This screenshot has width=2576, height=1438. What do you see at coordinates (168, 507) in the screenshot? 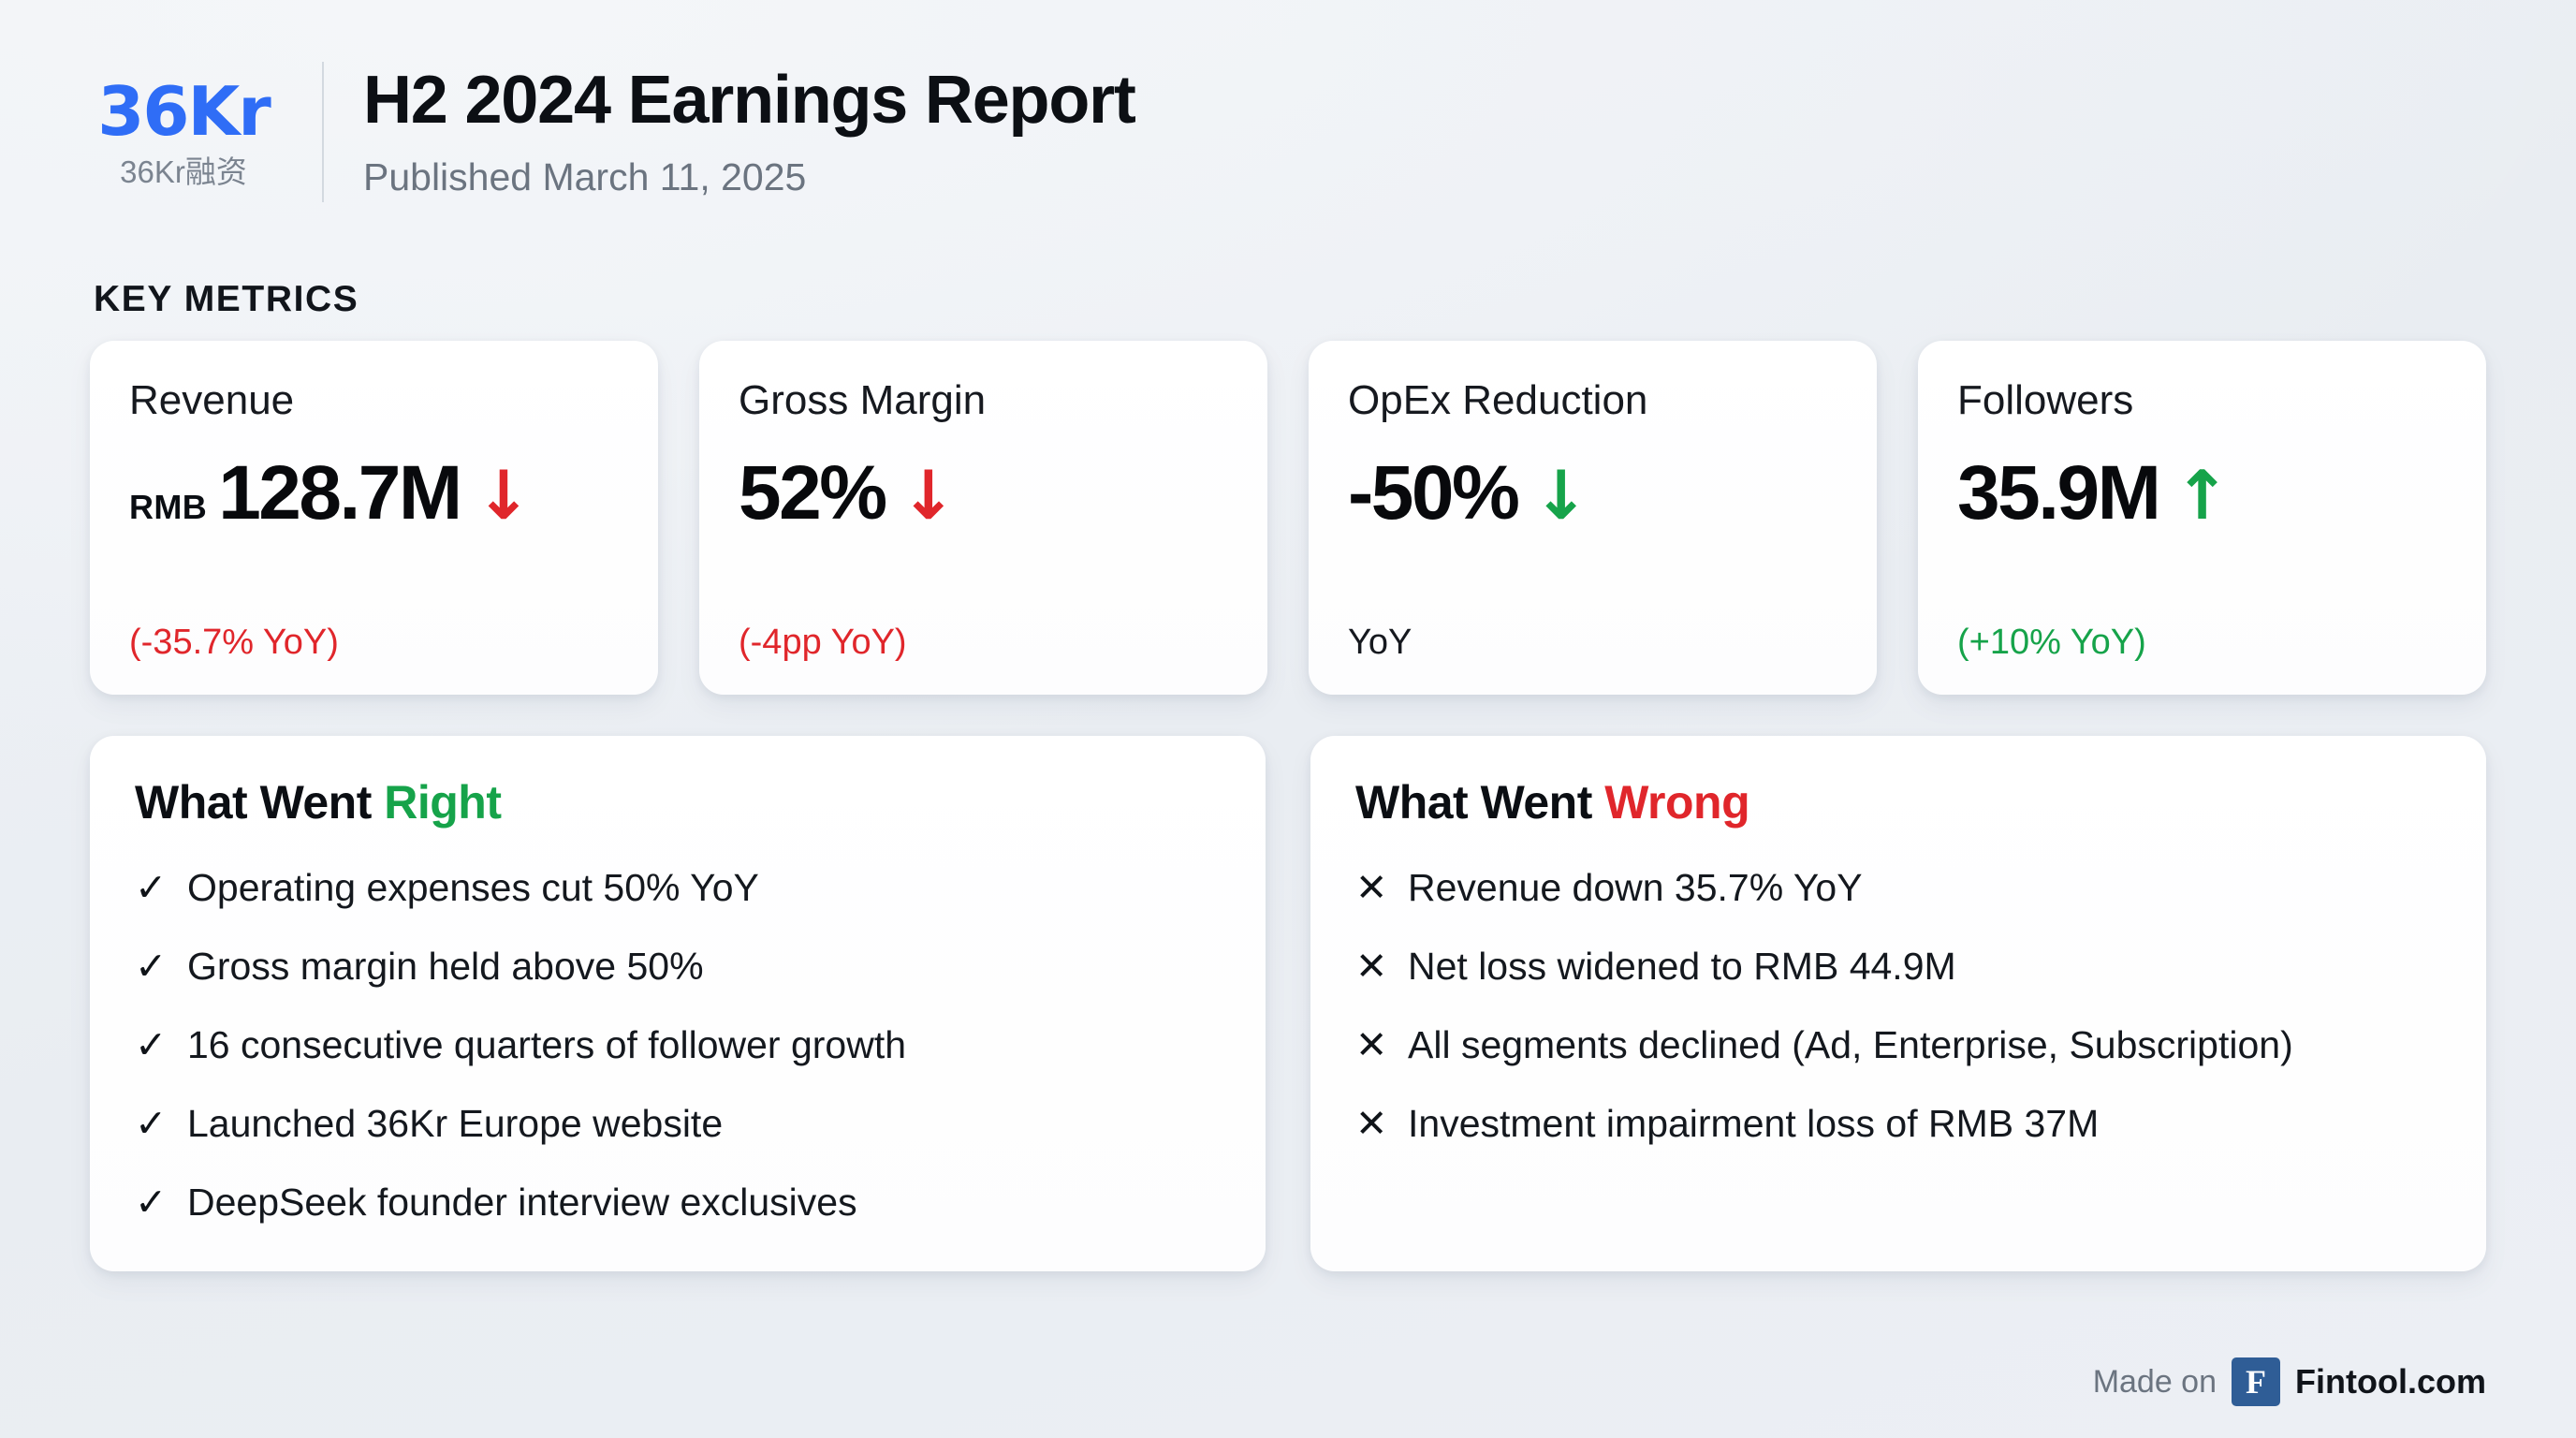
I see `metric-currency-prefix: RMB` at bounding box center [168, 507].